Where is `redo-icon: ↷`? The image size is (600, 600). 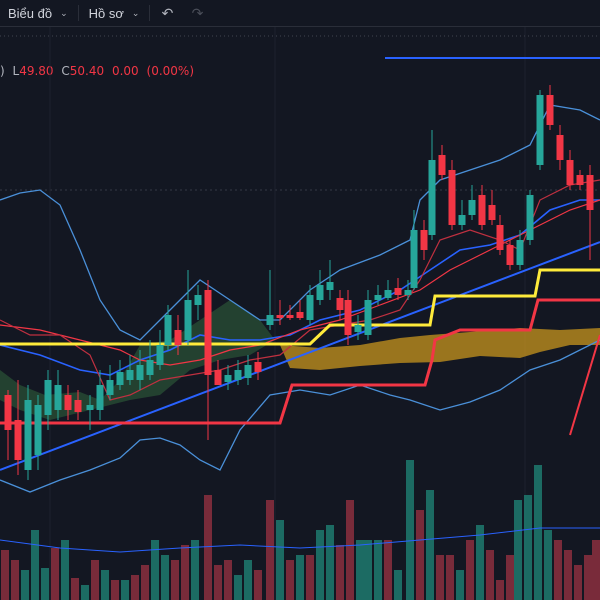 redo-icon: ↷ is located at coordinates (197, 12).